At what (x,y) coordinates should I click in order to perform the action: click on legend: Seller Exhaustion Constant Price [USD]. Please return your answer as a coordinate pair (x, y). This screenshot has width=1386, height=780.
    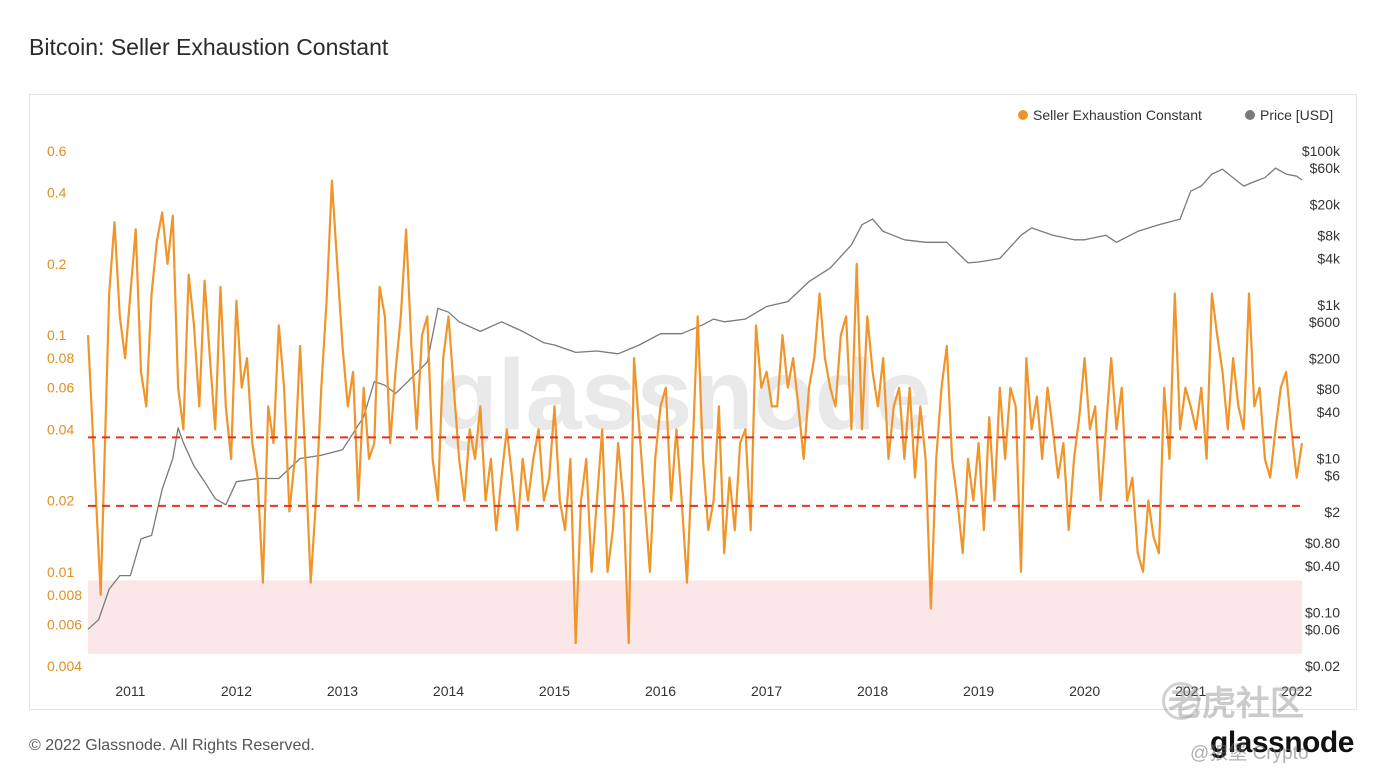
    Looking at the image, I should click on (1175, 115).